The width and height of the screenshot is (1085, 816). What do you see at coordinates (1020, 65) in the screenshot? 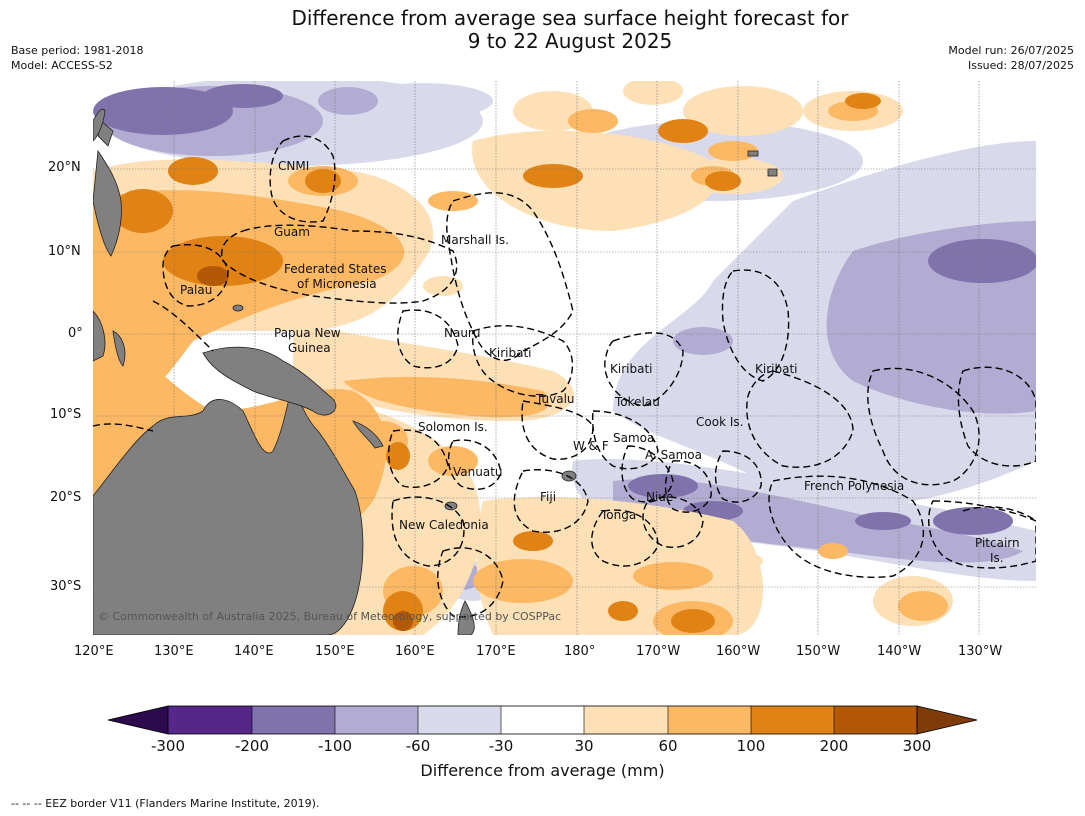
I see `issued-date: Issued: 28/07/2025` at bounding box center [1020, 65].